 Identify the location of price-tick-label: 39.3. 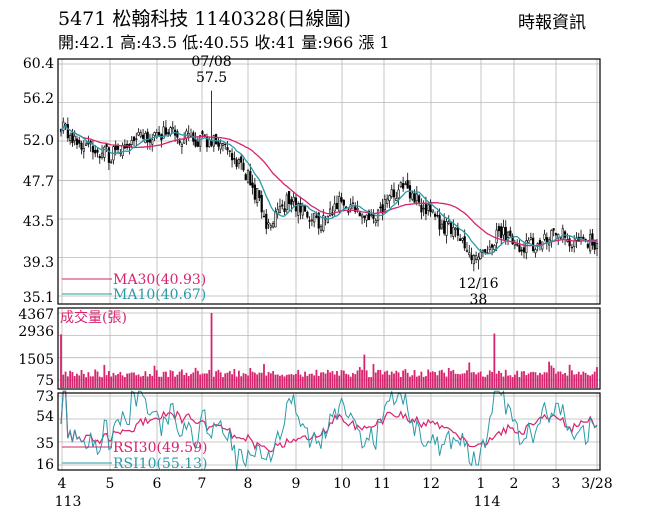
(38, 263).